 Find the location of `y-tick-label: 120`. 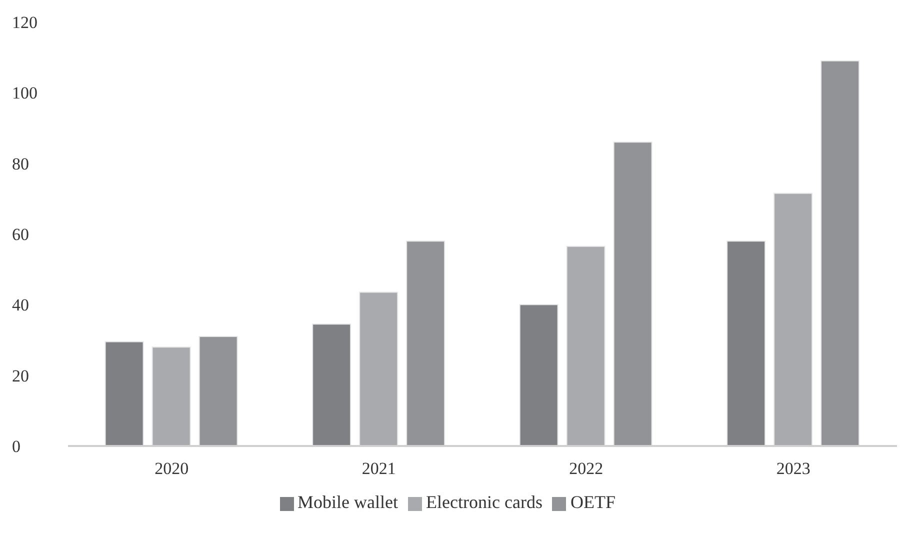

y-tick-label: 120 is located at coordinates (25, 22).